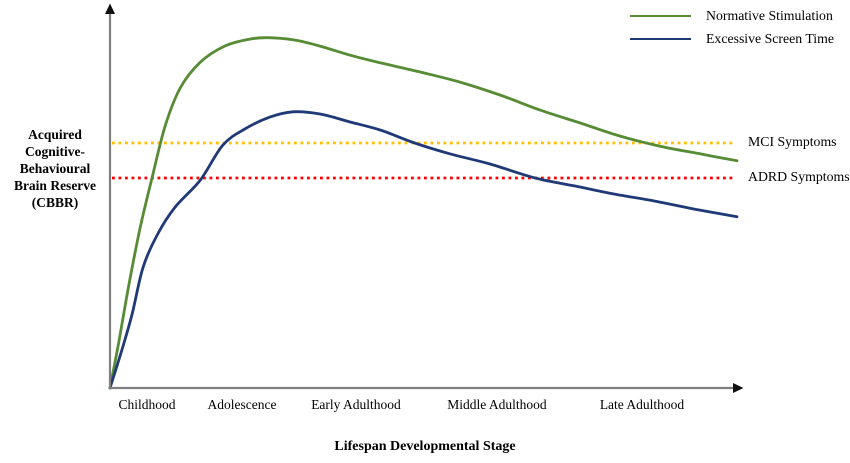 This screenshot has width=850, height=463. I want to click on legend-label: Normative Stimulation, so click(769, 15).